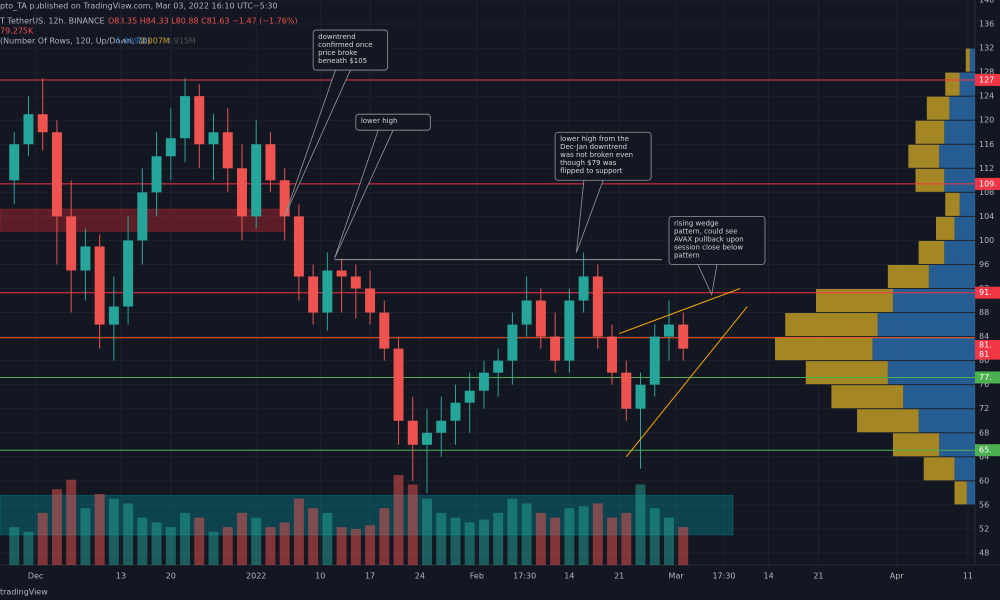 This screenshot has width=1000, height=600. What do you see at coordinates (420, 576) in the screenshot?
I see `x-tick-label: 24` at bounding box center [420, 576].